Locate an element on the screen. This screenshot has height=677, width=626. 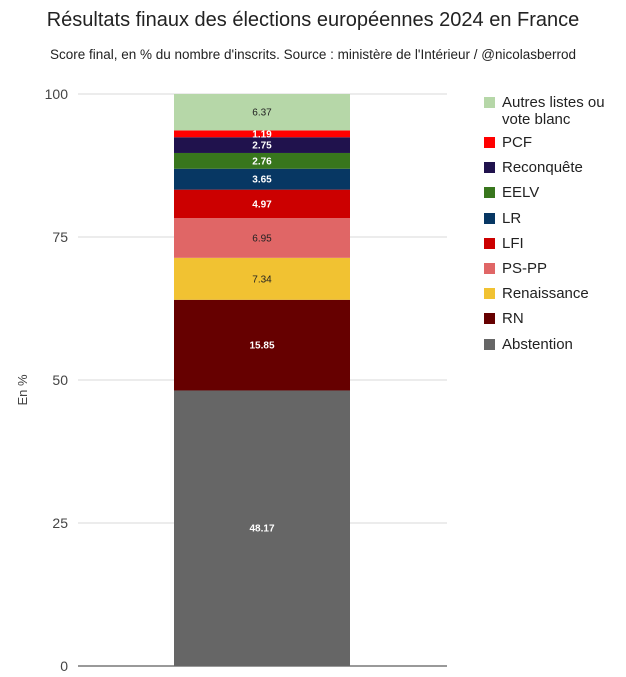
legend-label: Abstention is located at coordinates (537, 344).